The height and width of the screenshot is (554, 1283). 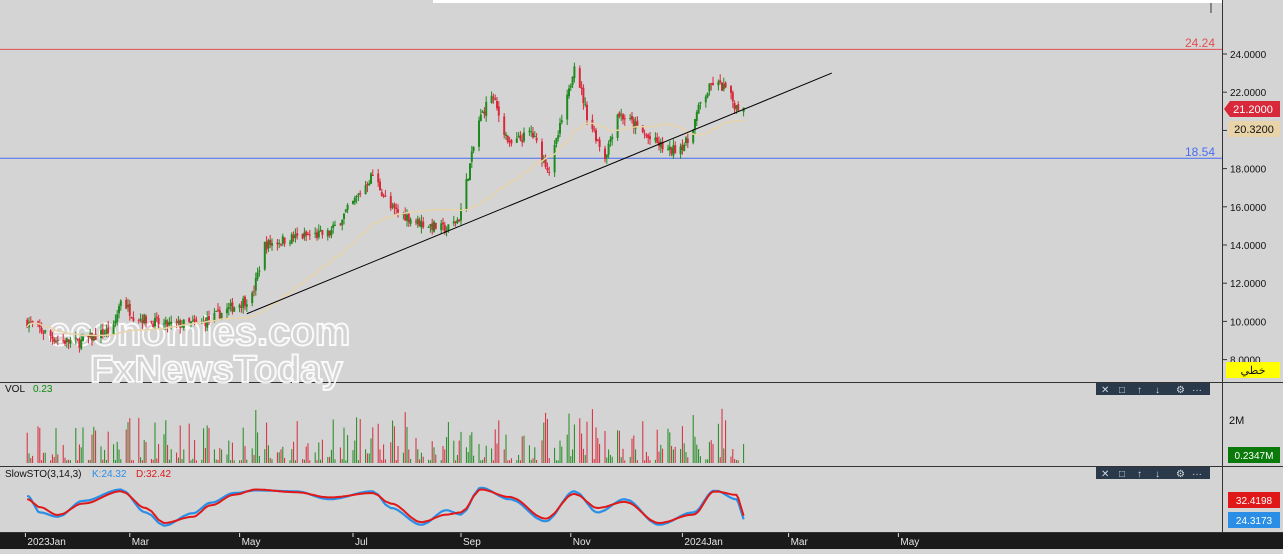 I want to click on drawing-tag: خطي, so click(x=1253, y=370).